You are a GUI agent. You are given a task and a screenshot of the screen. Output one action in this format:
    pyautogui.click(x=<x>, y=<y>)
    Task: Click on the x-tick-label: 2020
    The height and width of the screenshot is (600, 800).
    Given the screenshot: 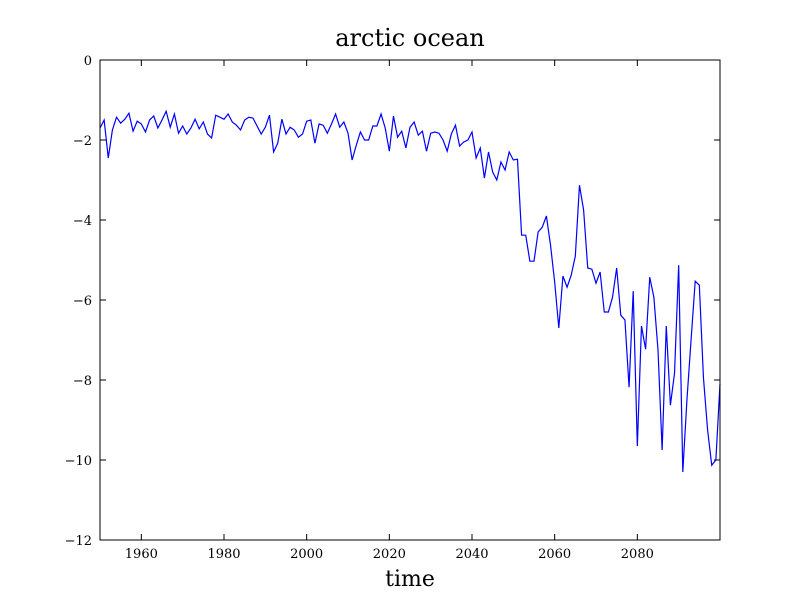 What is the action you would take?
    pyautogui.click(x=389, y=554)
    